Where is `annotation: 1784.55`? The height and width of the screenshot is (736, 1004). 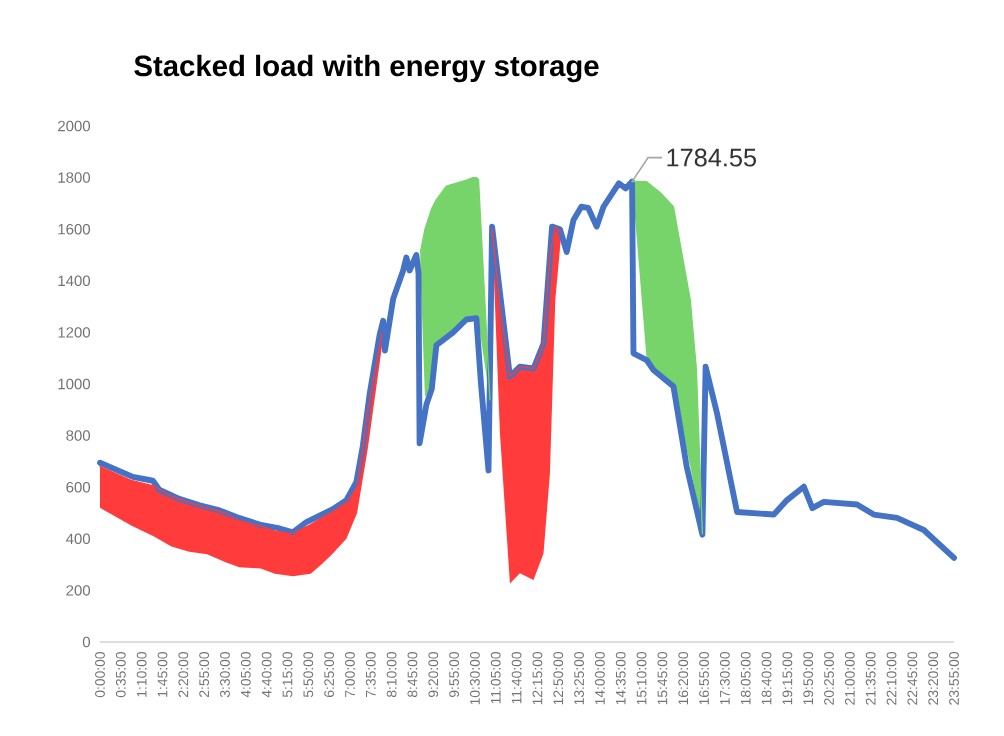
annotation: 1784.55 is located at coordinates (712, 157).